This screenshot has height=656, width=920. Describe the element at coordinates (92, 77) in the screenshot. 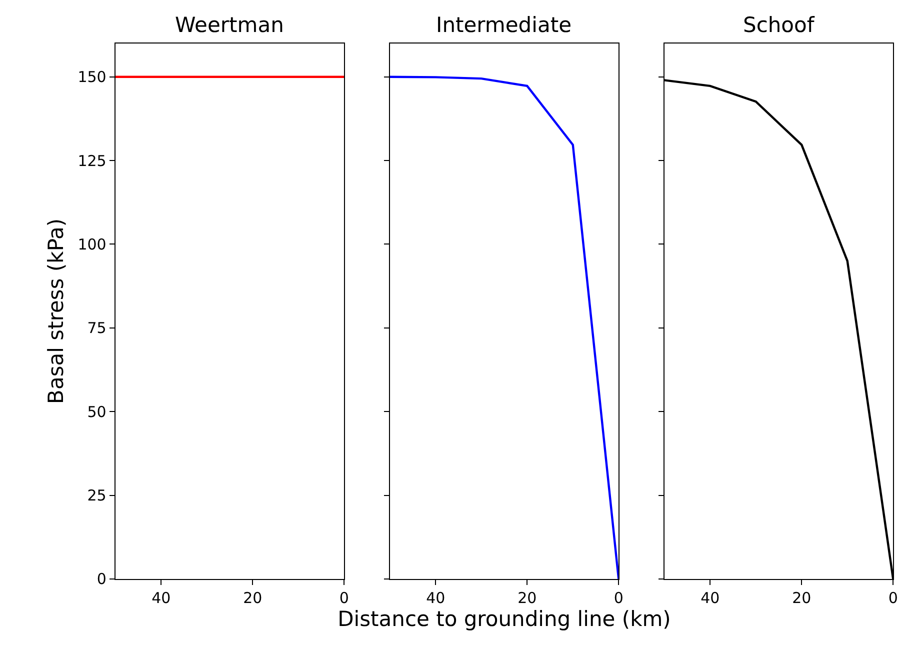

I see `y-tick-label: 150` at that location.